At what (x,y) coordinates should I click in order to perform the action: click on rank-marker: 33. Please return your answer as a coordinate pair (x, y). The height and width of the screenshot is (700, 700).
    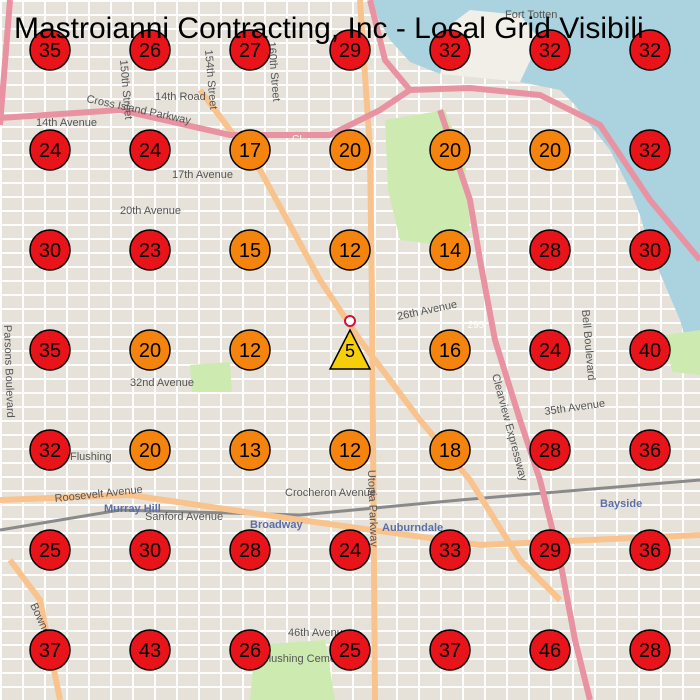
    Looking at the image, I should click on (450, 550).